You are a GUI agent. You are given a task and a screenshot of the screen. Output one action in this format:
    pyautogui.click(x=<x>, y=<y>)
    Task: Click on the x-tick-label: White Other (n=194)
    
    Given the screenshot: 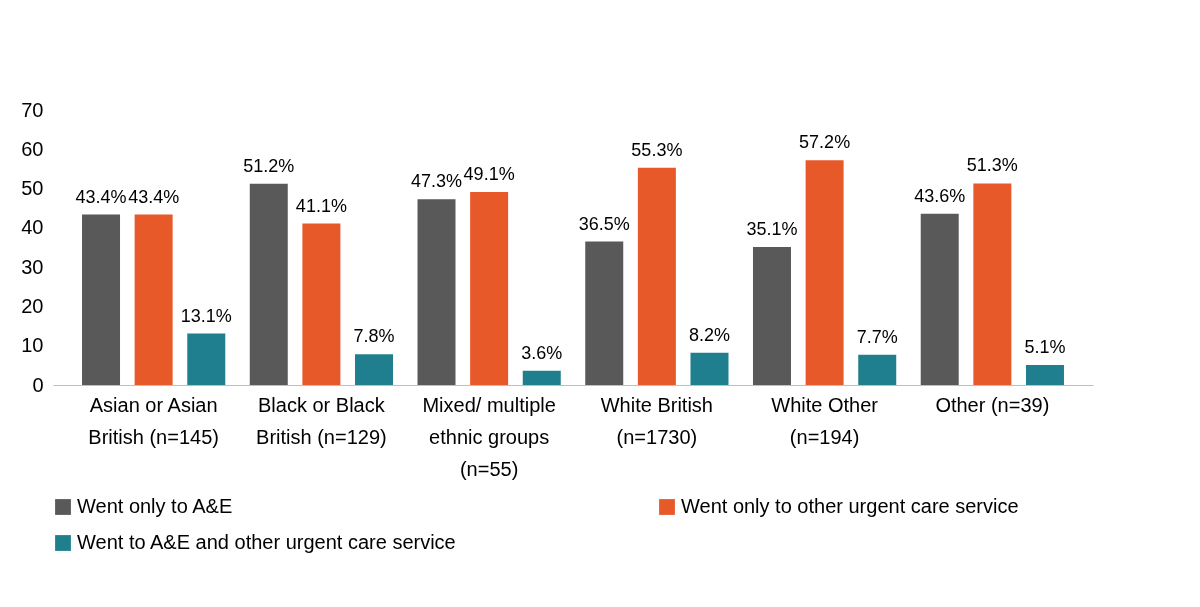 What is the action you would take?
    pyautogui.click(x=825, y=420)
    